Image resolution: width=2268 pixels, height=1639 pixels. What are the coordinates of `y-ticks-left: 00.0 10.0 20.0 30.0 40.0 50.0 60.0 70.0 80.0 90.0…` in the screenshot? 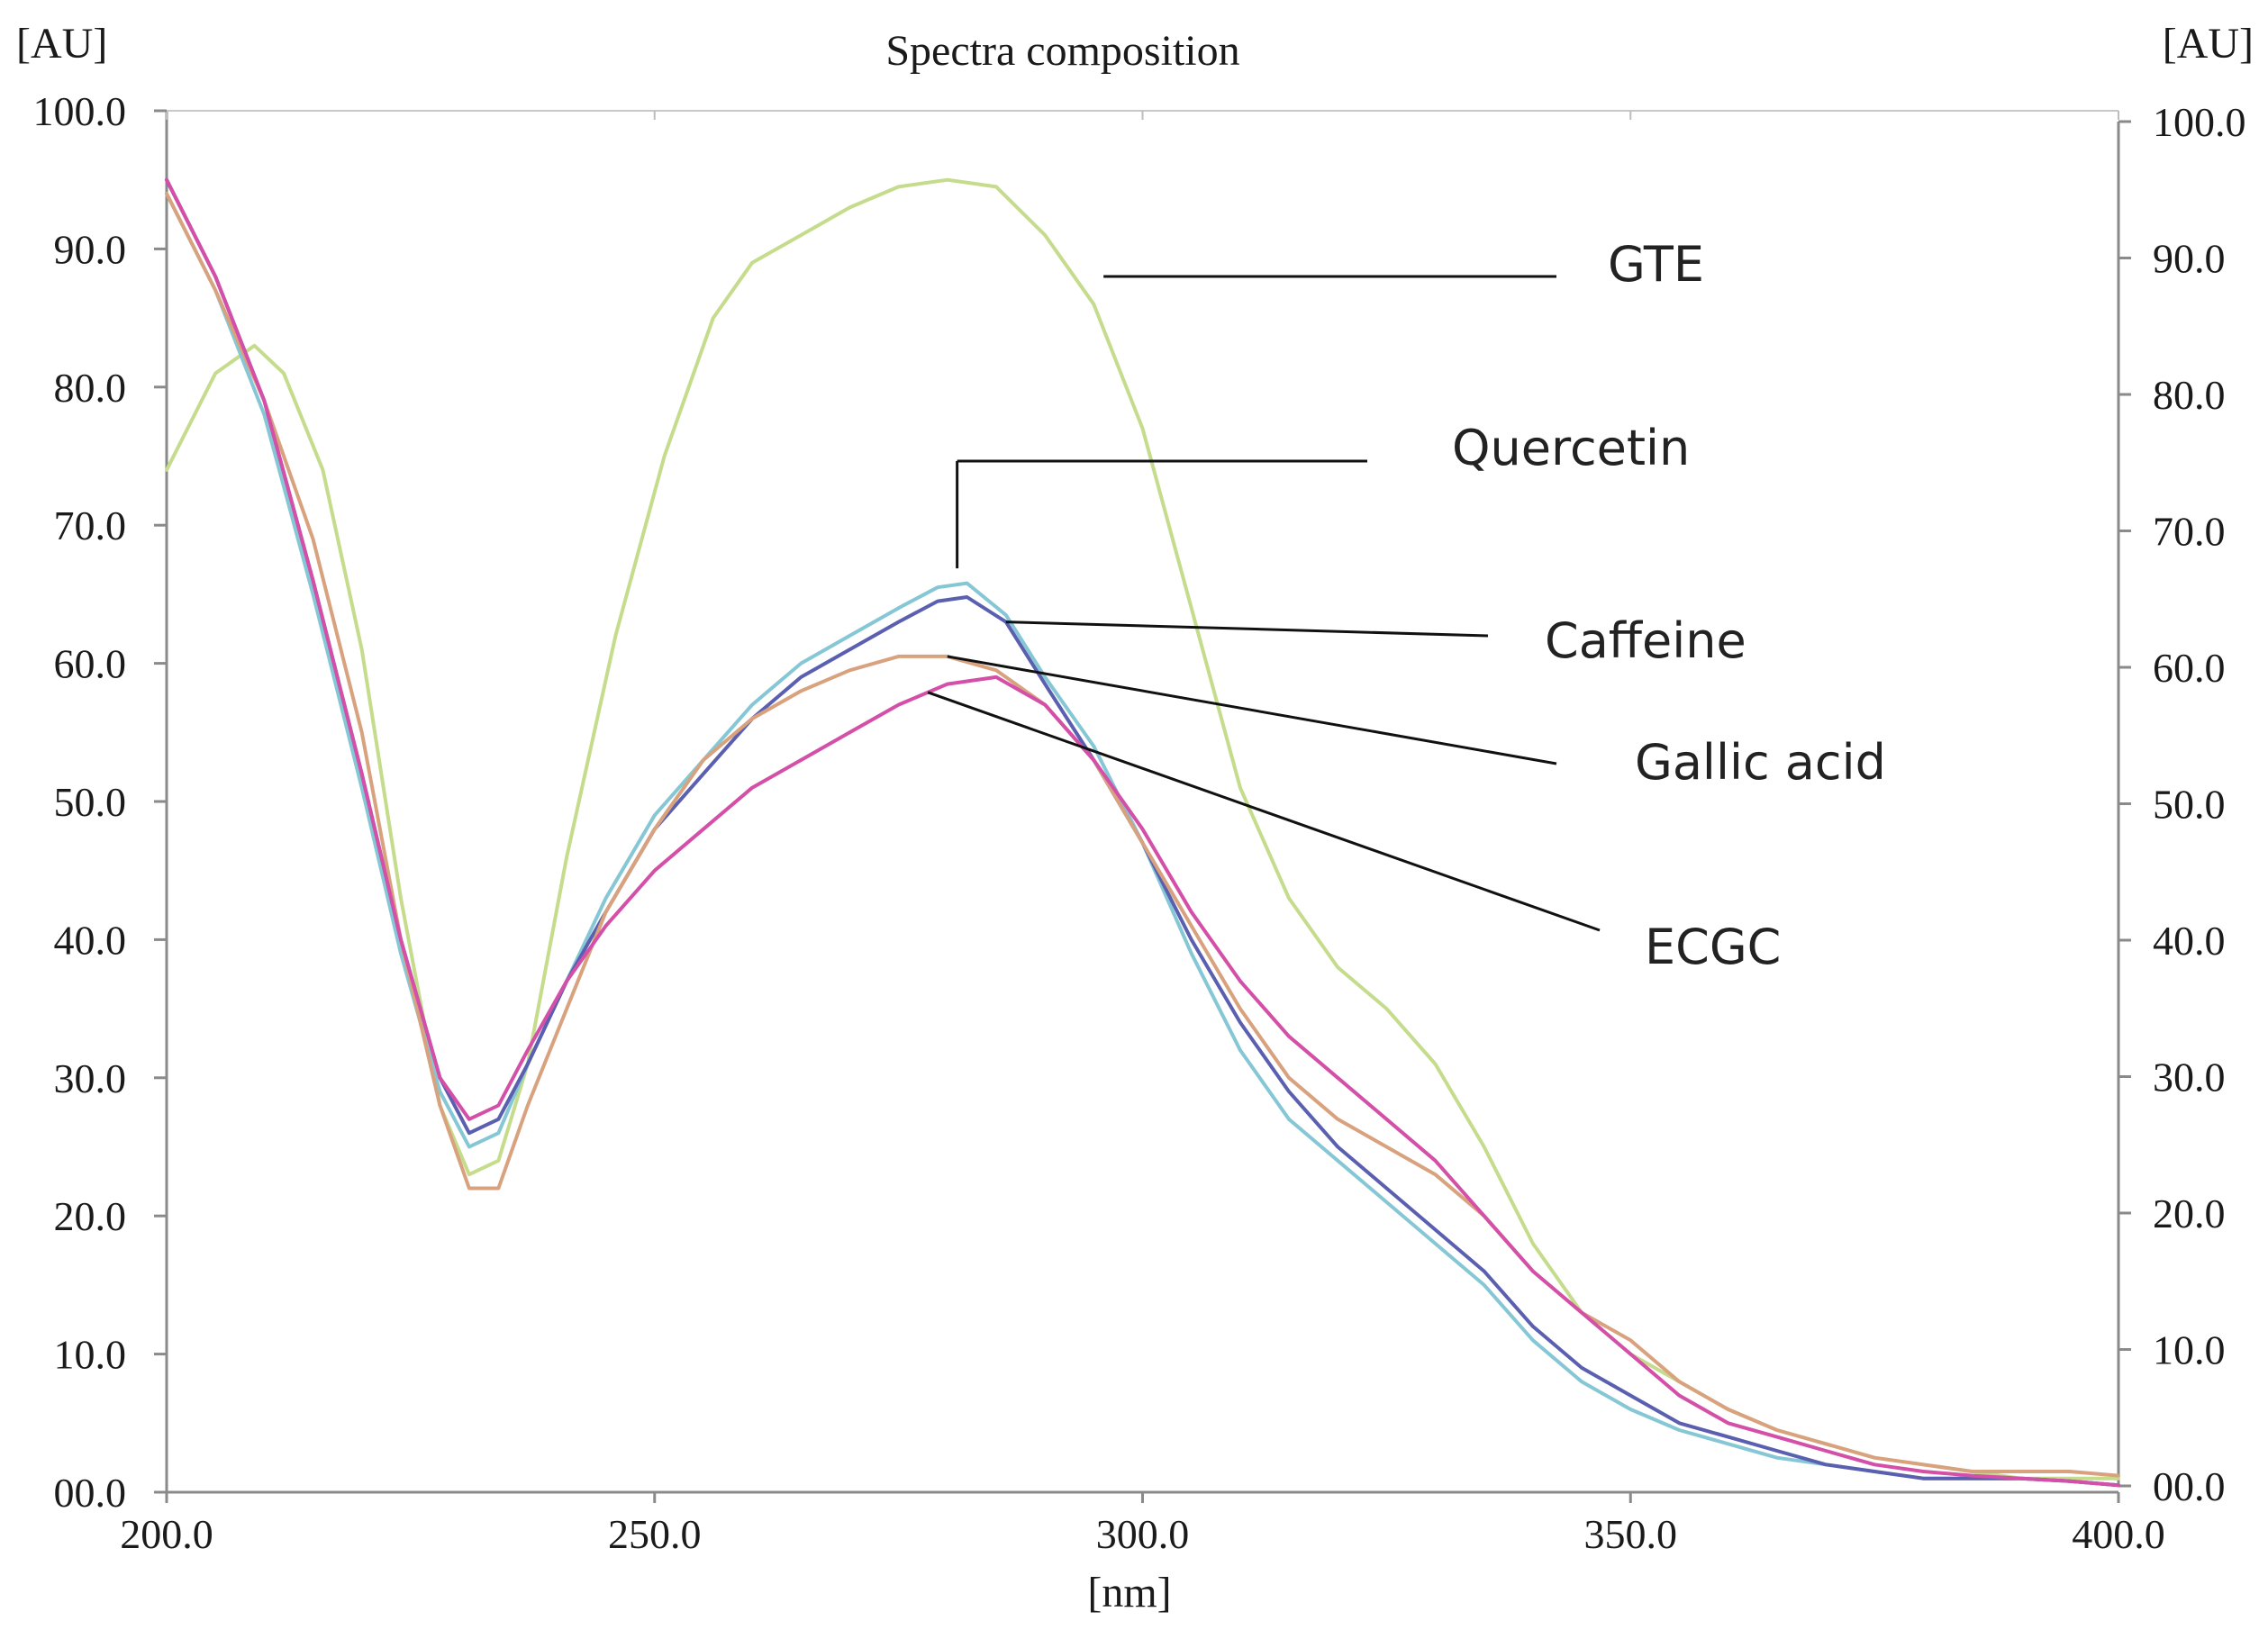 It's located at (100, 802).